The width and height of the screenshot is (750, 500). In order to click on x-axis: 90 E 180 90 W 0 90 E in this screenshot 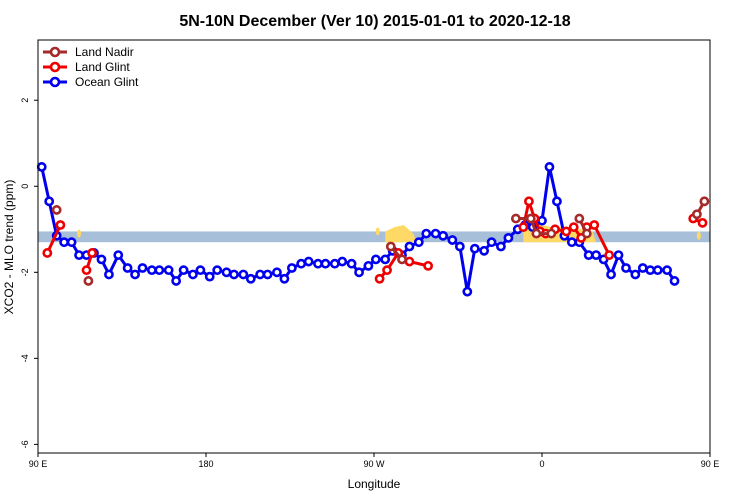, I will do `click(374, 461)`.